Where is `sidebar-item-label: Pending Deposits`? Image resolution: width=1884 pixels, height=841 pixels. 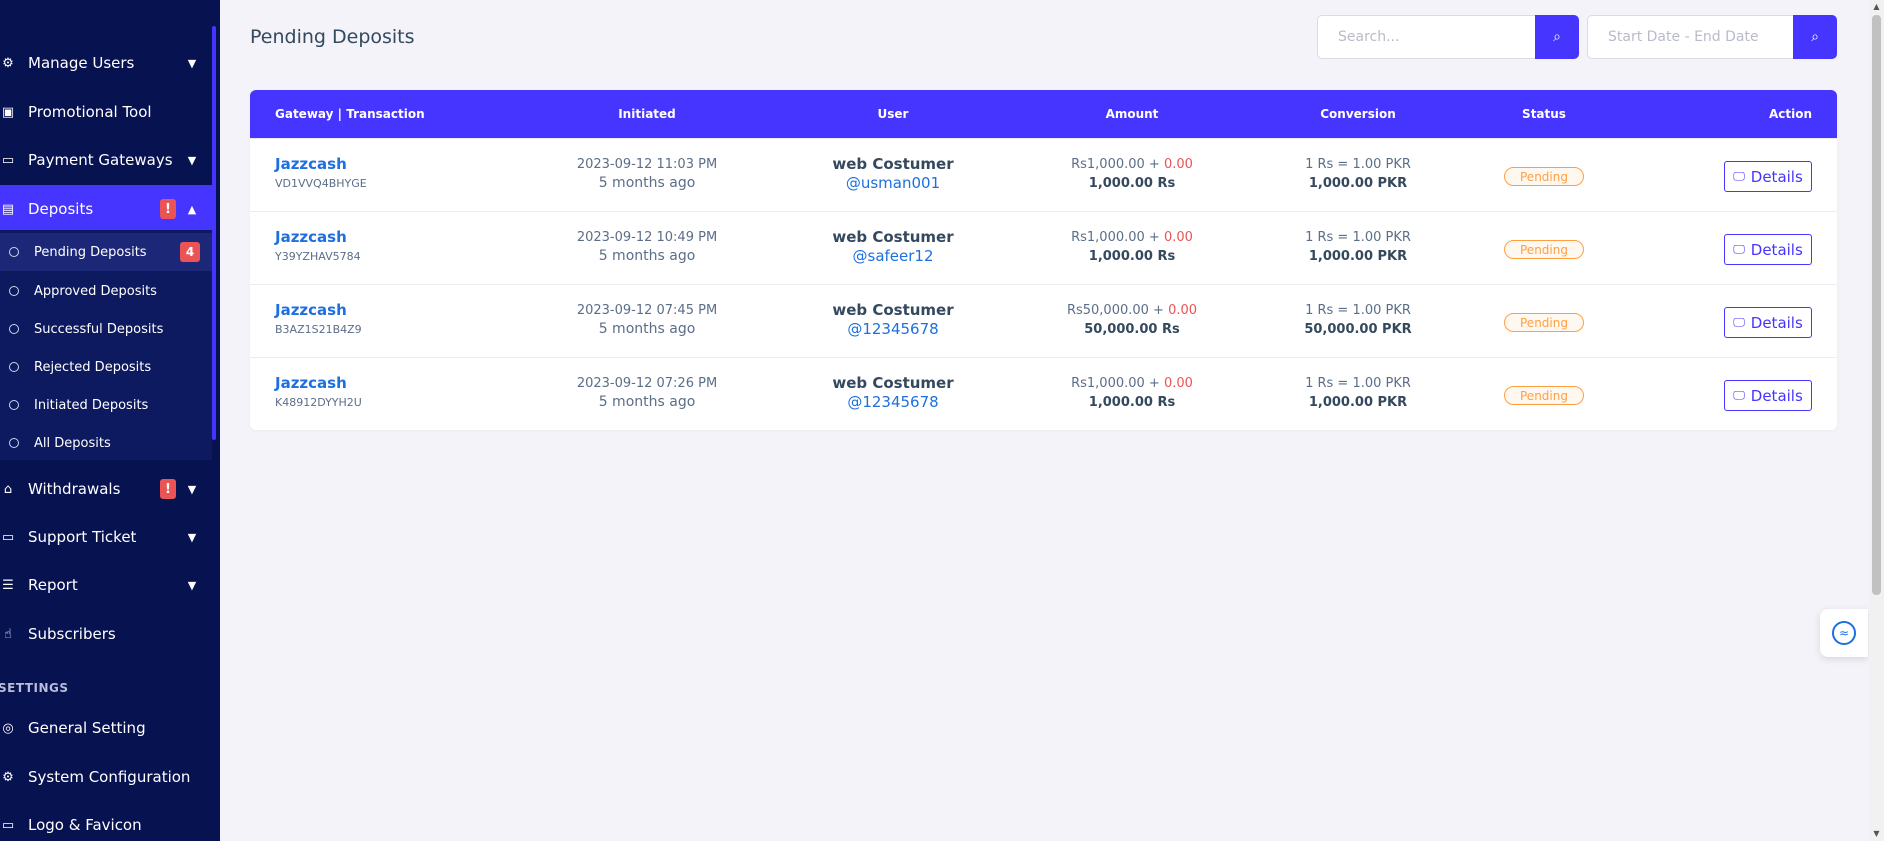 sidebar-item-label: Pending Deposits is located at coordinates (90, 252).